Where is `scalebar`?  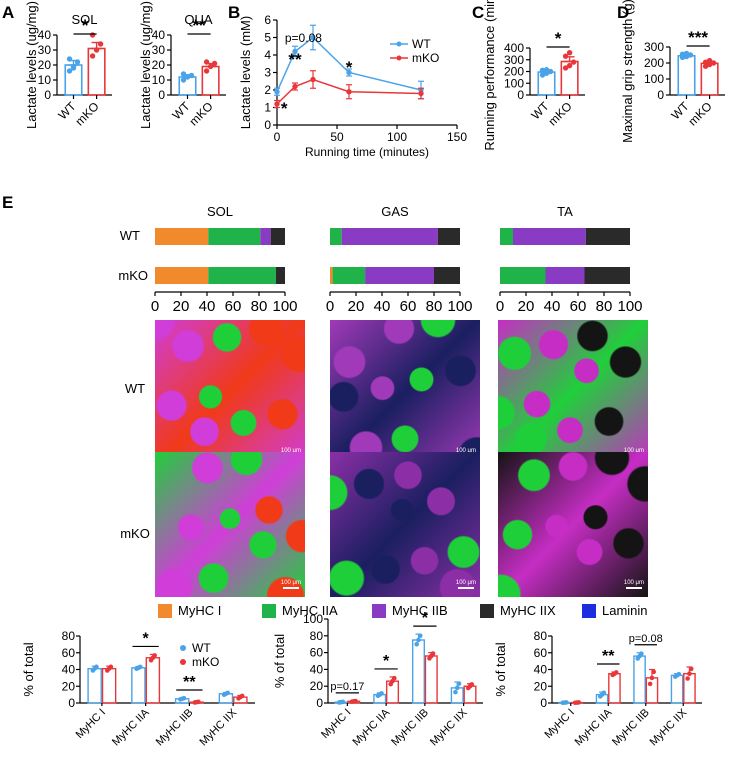 scalebar is located at coordinates (291, 588).